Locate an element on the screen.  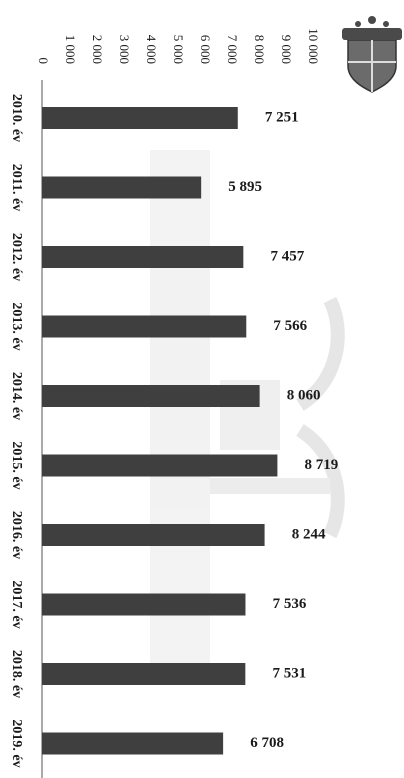
data-label: 8 719 is located at coordinates (322, 465).